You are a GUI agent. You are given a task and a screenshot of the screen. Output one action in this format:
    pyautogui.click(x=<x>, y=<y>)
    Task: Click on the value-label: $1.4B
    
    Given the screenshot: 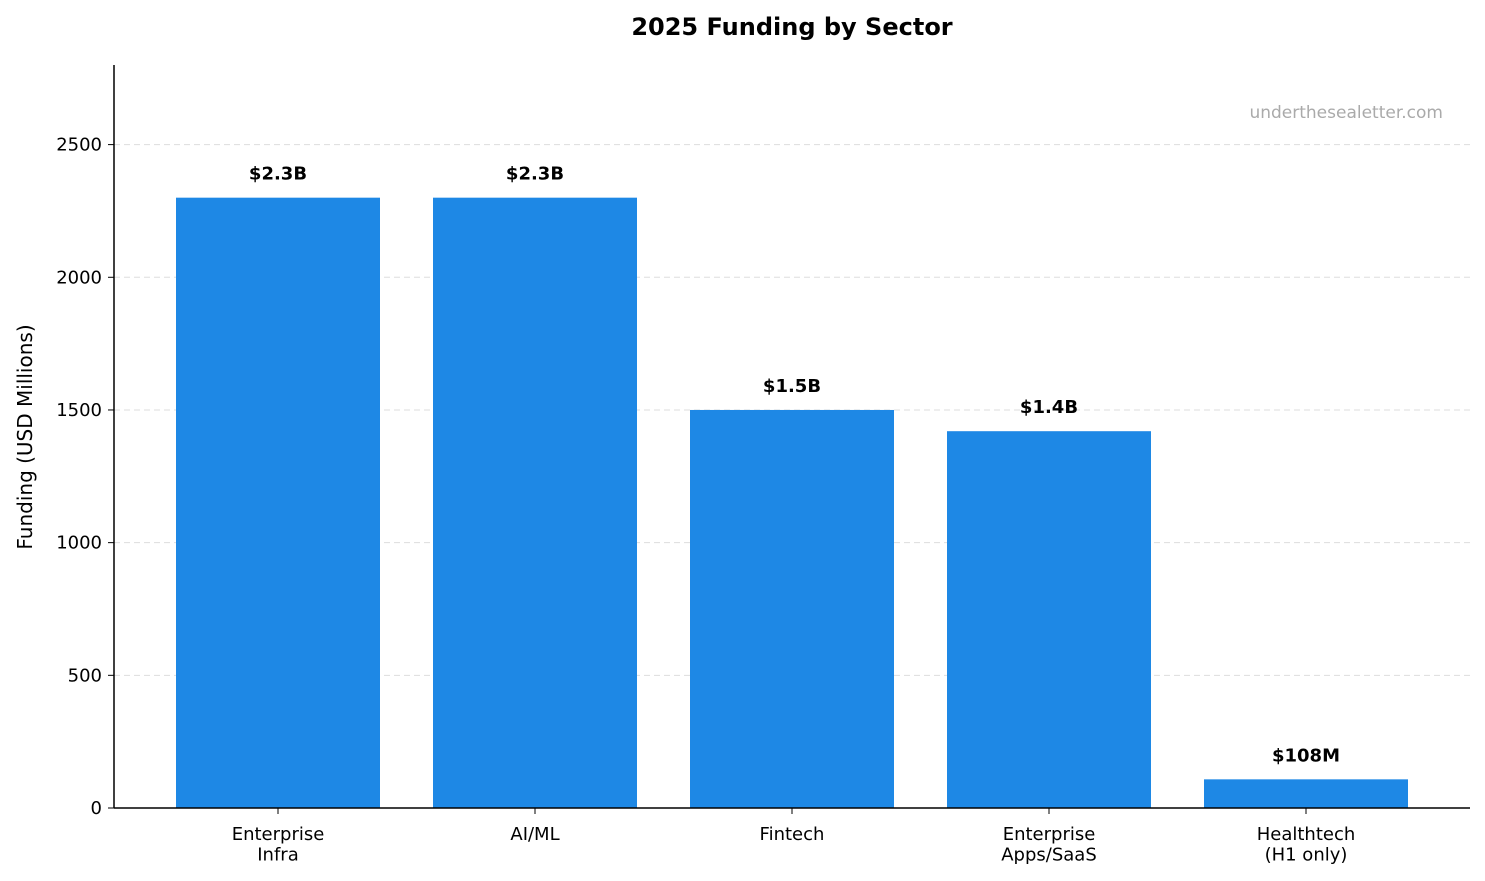 What is the action you would take?
    pyautogui.click(x=1049, y=407)
    